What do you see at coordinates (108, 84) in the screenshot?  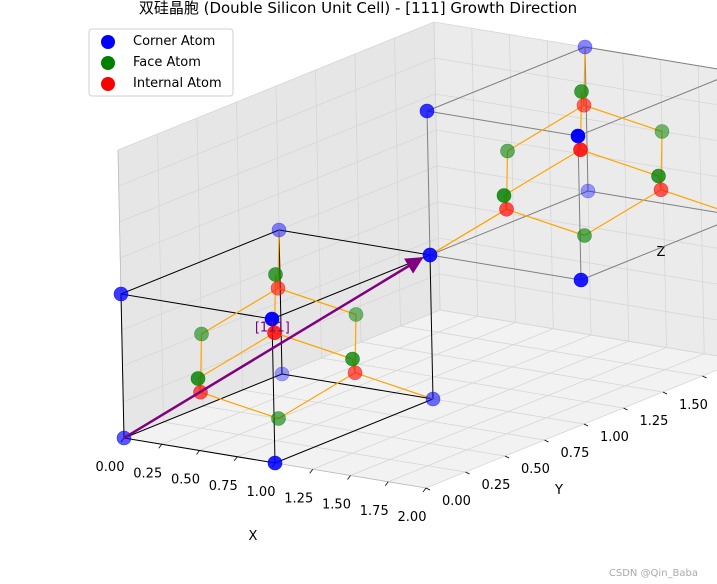 I see `legend-marker-internal` at bounding box center [108, 84].